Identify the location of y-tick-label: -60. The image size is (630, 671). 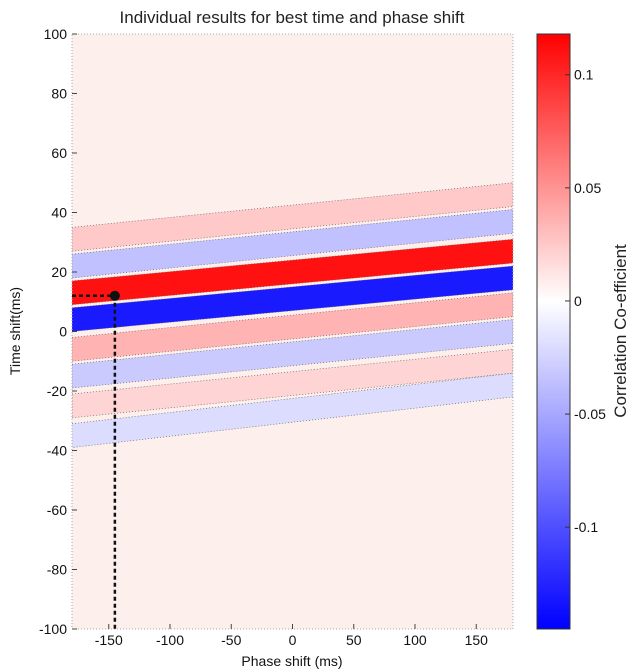
(57, 510).